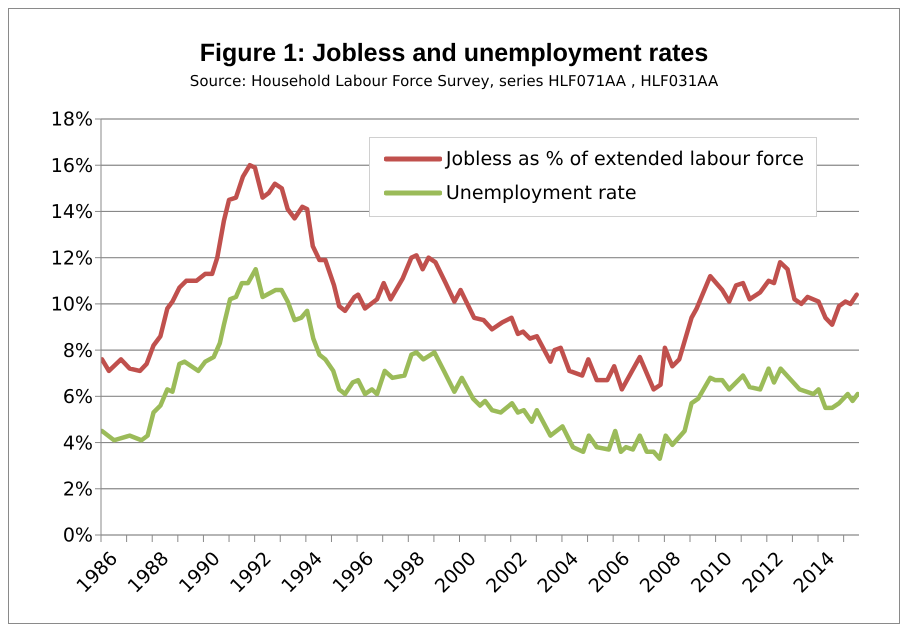 This screenshot has height=632, width=910. Describe the element at coordinates (77, 351) in the screenshot. I see `y-tick-label: 8%` at that location.